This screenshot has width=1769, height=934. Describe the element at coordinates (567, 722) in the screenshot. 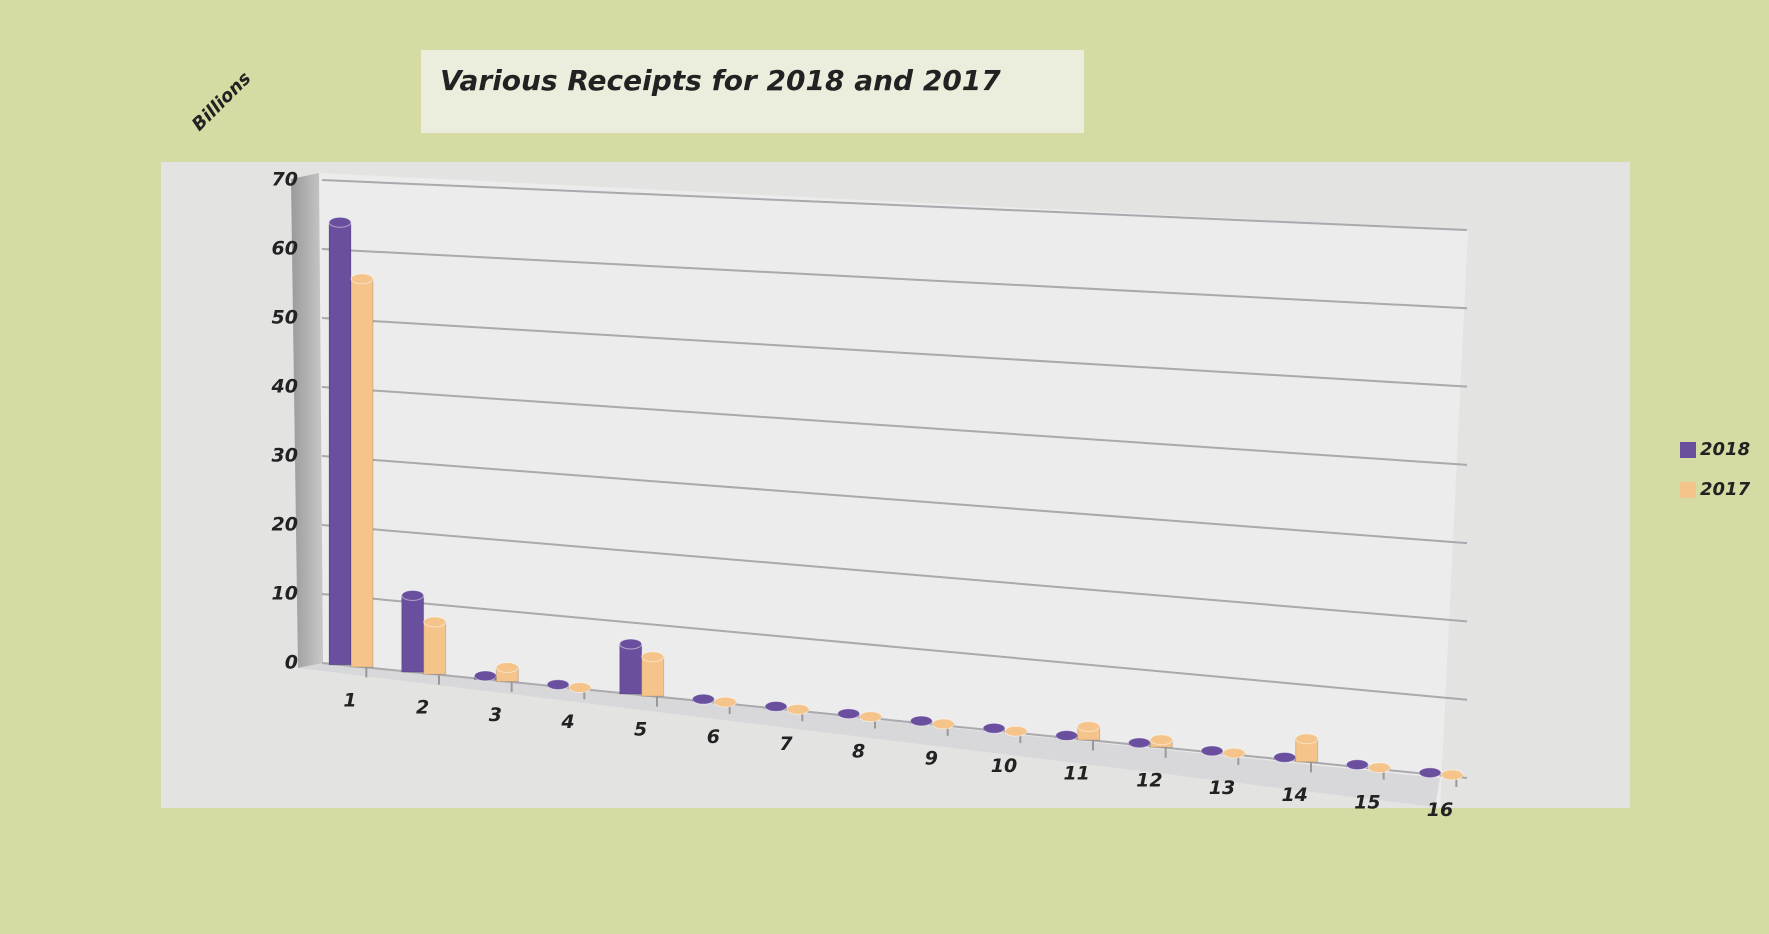

I see `x-tick-label: 4` at that location.